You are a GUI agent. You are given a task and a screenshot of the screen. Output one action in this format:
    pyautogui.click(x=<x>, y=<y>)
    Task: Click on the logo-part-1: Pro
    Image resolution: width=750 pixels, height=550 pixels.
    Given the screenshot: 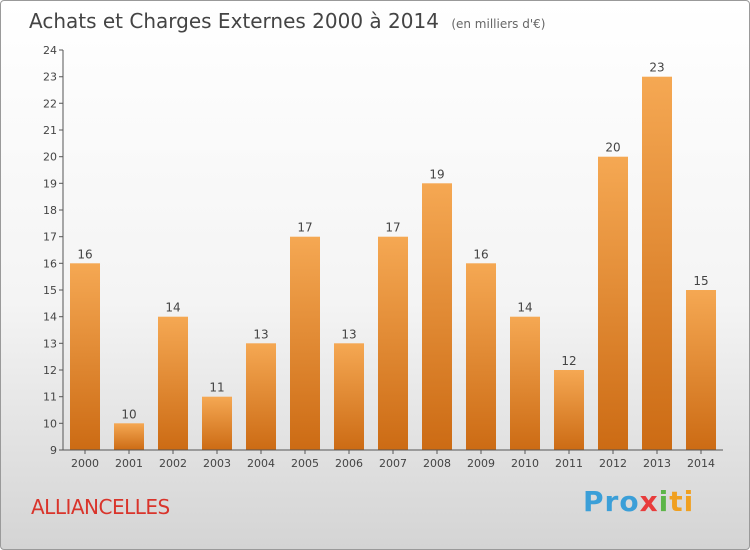 What is the action you would take?
    pyautogui.click(x=611, y=501)
    